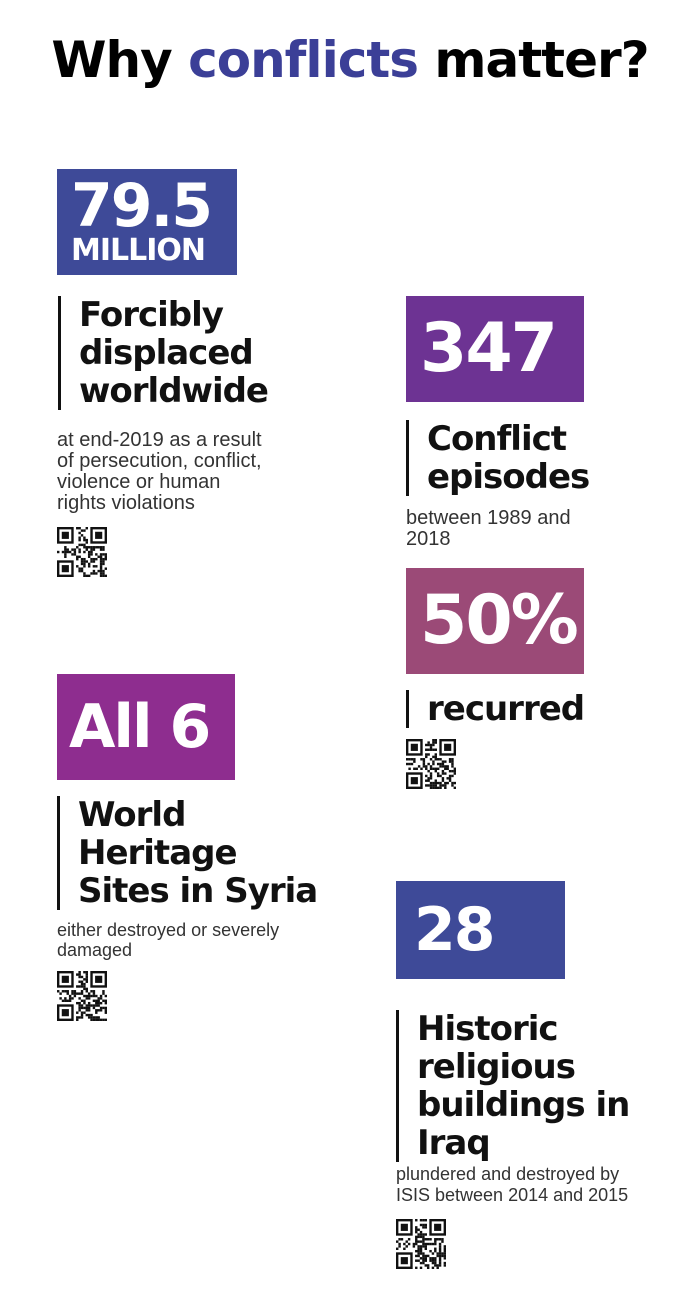  I want to click on displaced-unit: MILLION, so click(138, 250).